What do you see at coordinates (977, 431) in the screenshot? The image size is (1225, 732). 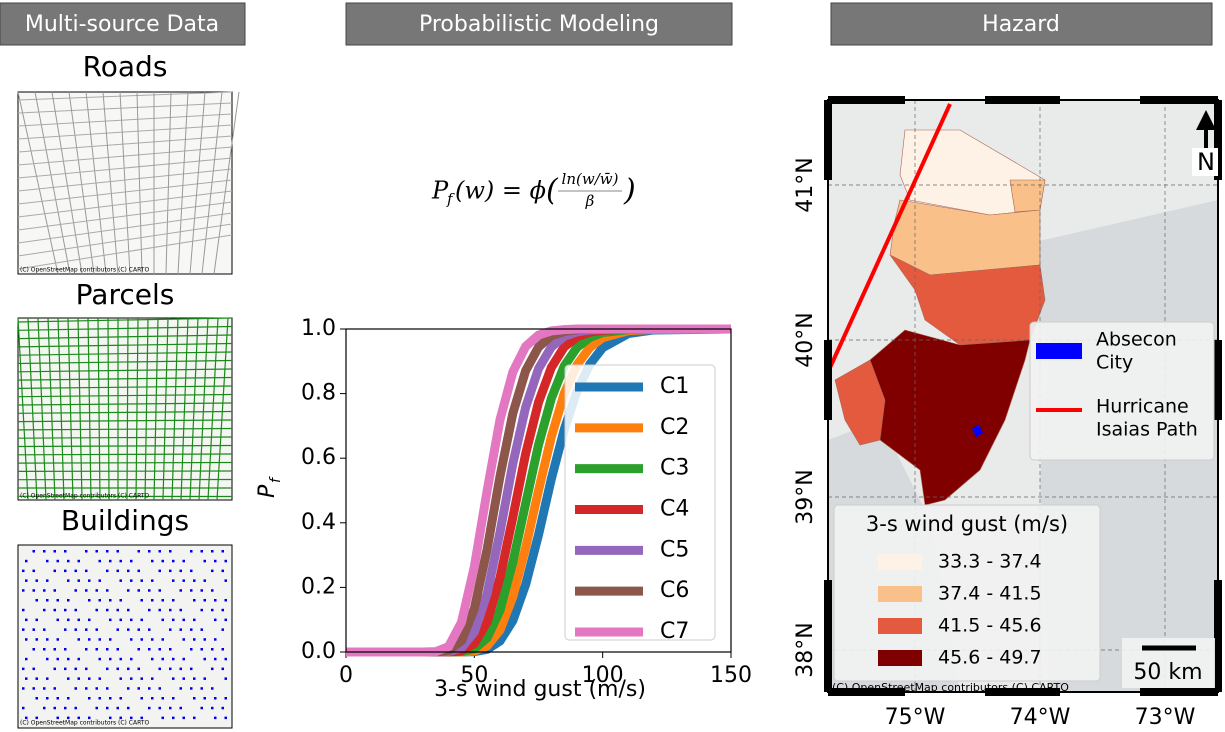 I see `absecon-city` at bounding box center [977, 431].